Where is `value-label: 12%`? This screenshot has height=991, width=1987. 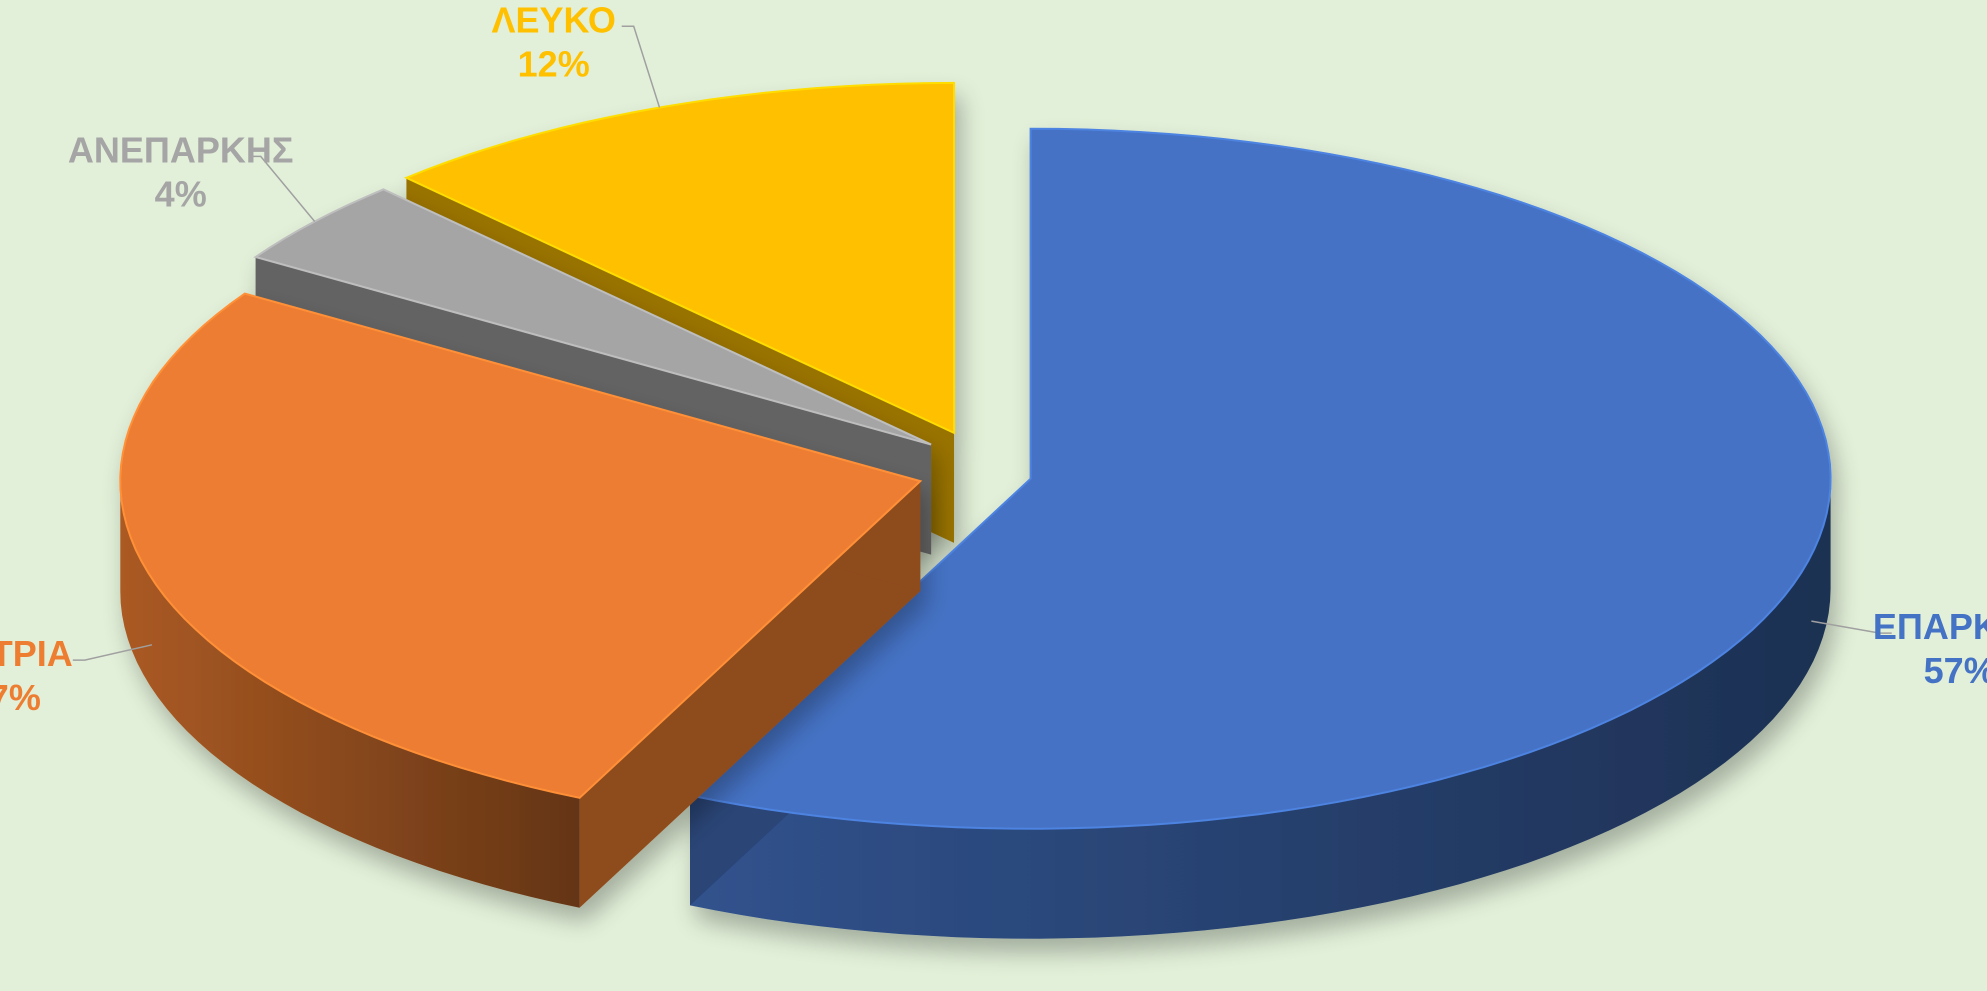
value-label: 12% is located at coordinates (554, 63).